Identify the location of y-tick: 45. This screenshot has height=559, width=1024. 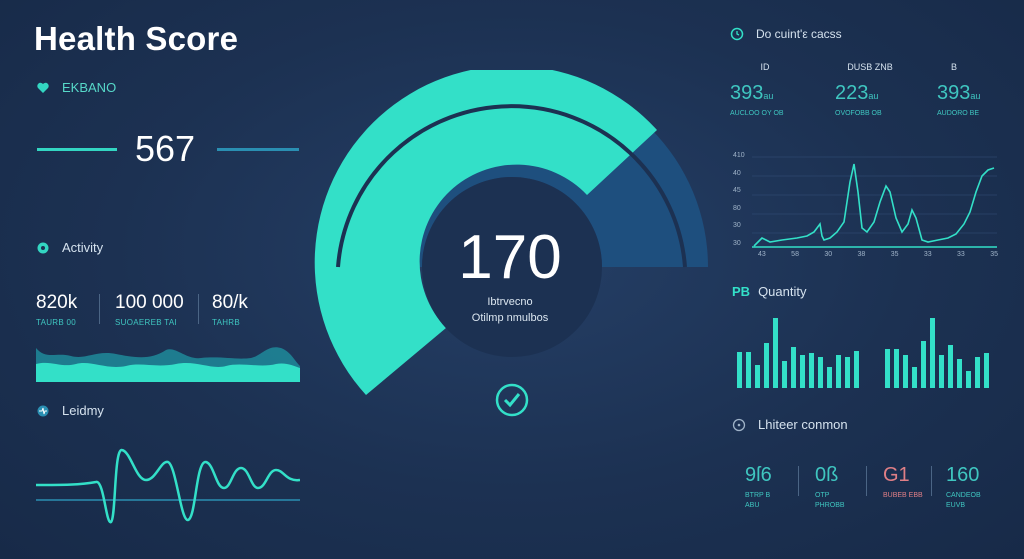
(737, 191).